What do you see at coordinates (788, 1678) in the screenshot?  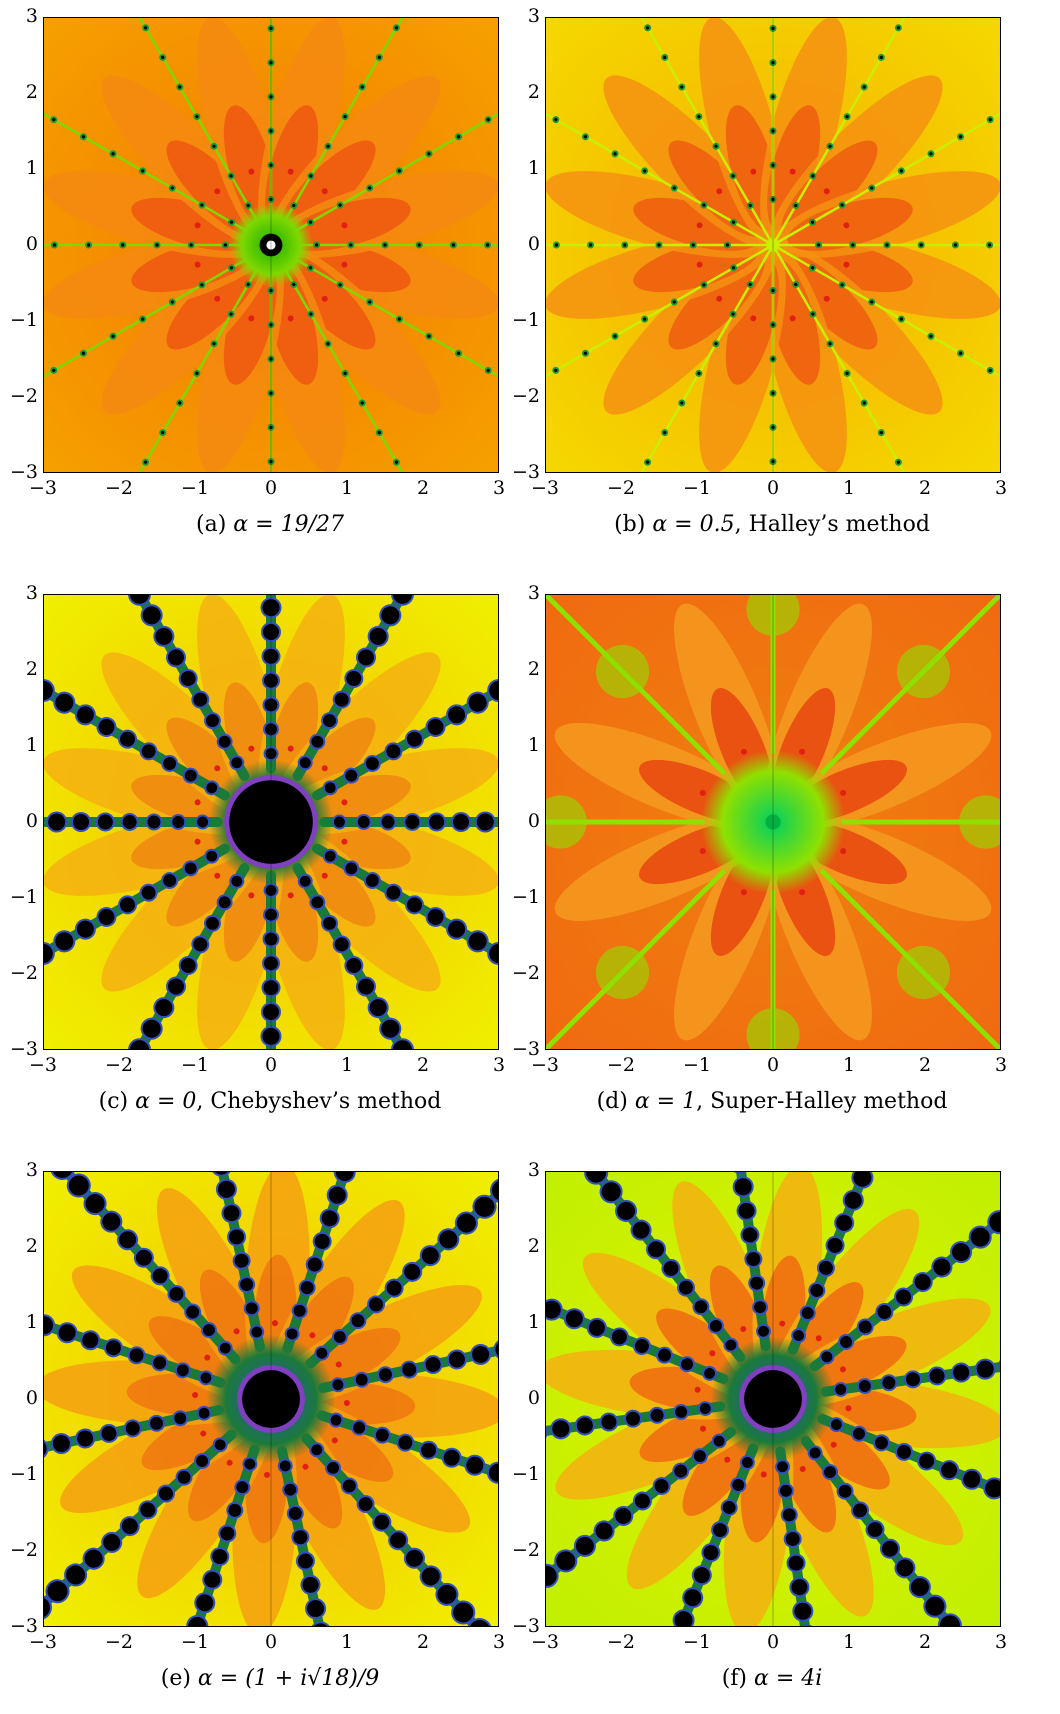 I see `caption-alpha: α = 4i` at bounding box center [788, 1678].